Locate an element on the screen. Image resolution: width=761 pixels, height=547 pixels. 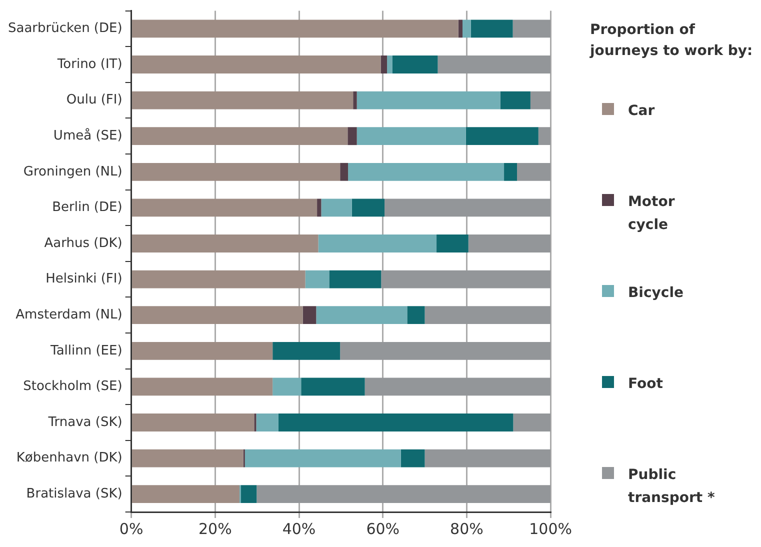
y-tick-label: Oulu (FI) is located at coordinates (94, 100).